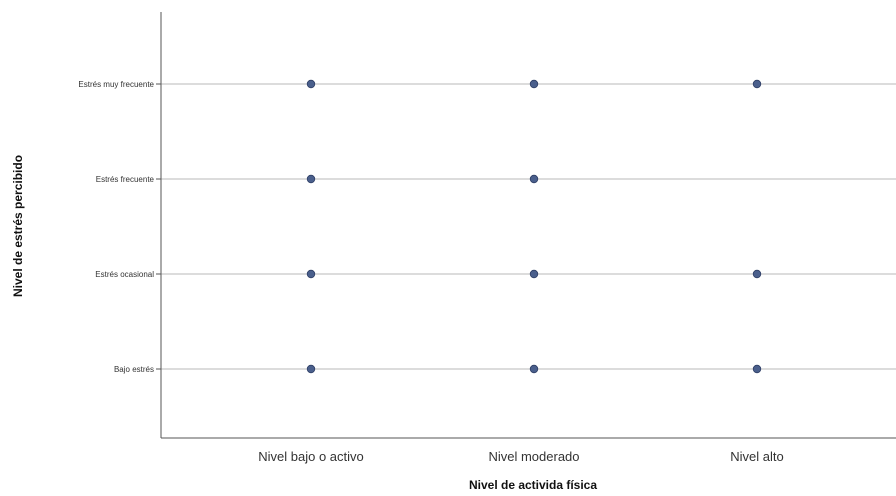 The height and width of the screenshot is (496, 896). I want to click on x-tick-label: Nivel bajo o activo, so click(311, 456).